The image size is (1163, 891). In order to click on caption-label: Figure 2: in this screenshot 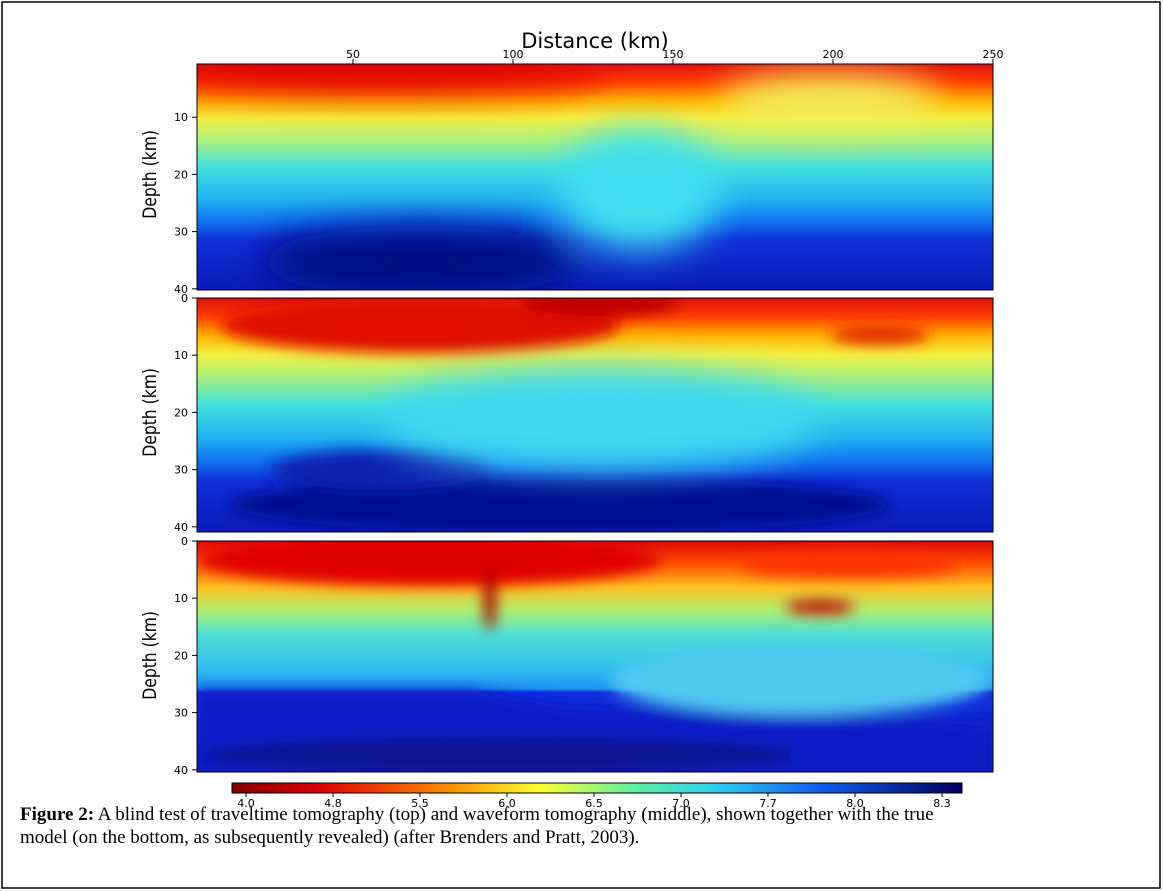, I will do `click(57, 814)`.